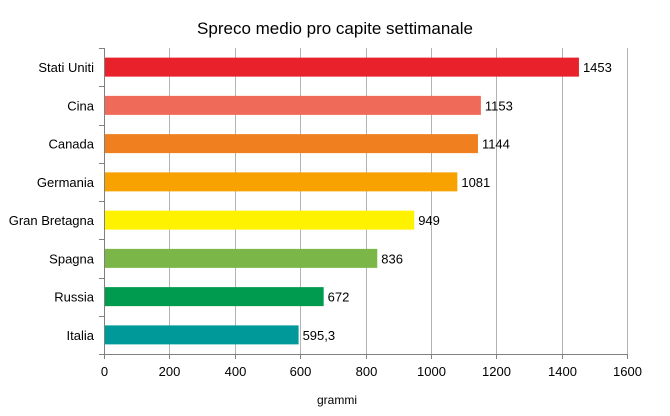 This screenshot has width=670, height=416. I want to click on x-tick-label: 600, so click(301, 371).